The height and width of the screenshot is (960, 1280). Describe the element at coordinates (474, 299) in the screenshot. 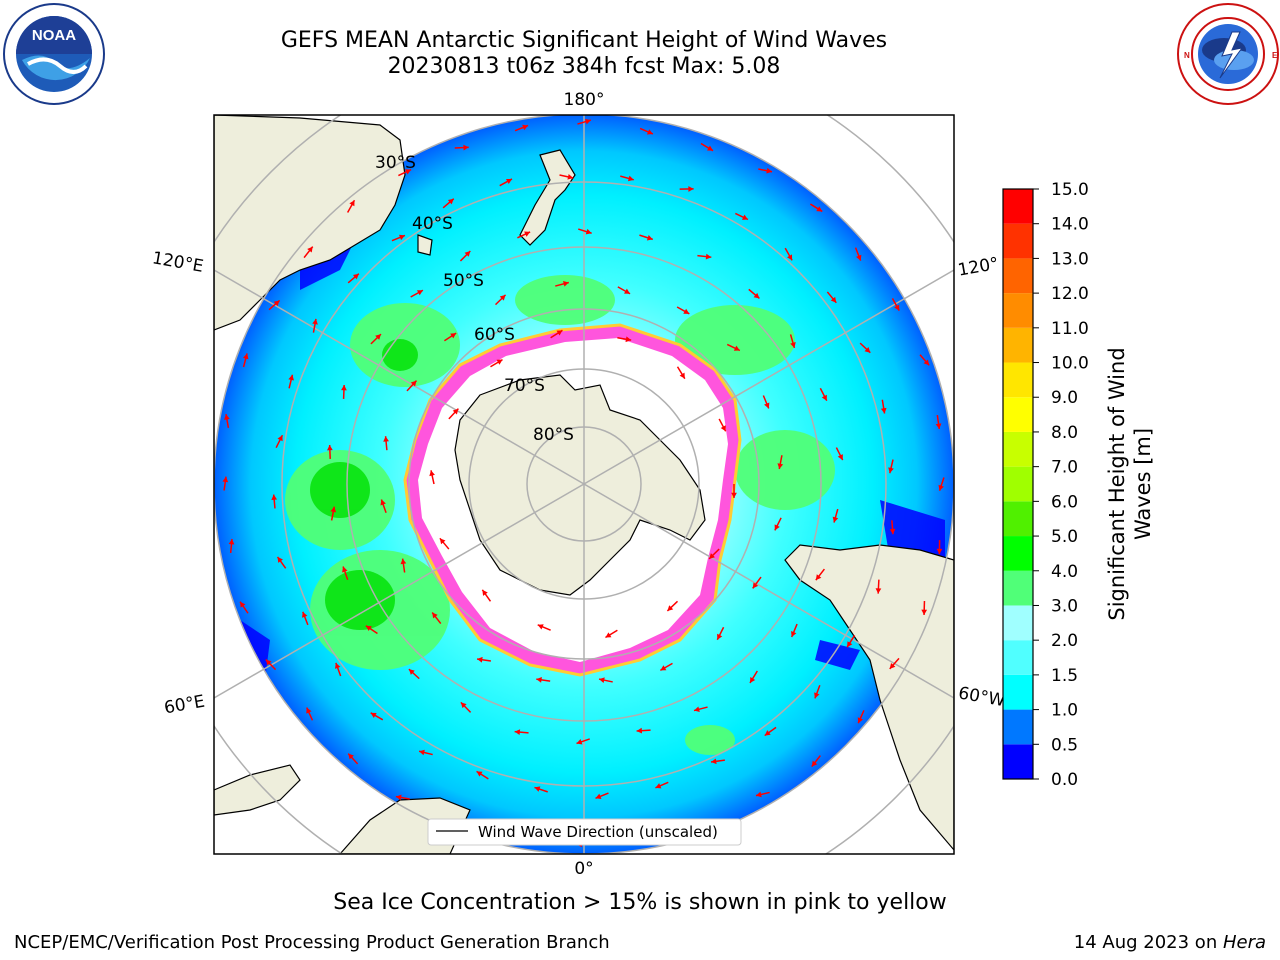

I see `latitude-labels: 30°S 40°S 50°S 60°S 70°S 80°S` at that location.